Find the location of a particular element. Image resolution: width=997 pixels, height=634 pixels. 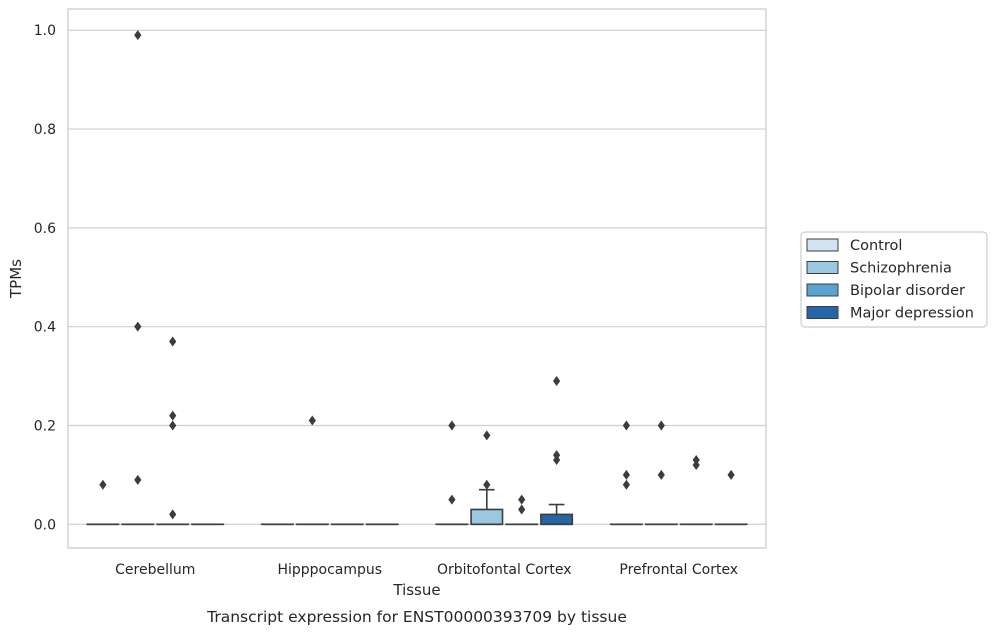

x-tick-label: Cerebellum is located at coordinates (155, 570).